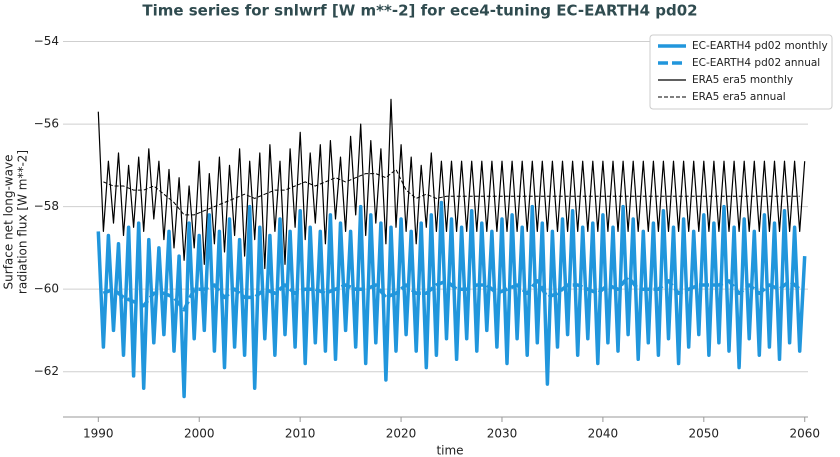 This screenshot has height=457, width=840. Describe the element at coordinates (46, 41) in the screenshot. I see `y-tick-label: −54` at that location.